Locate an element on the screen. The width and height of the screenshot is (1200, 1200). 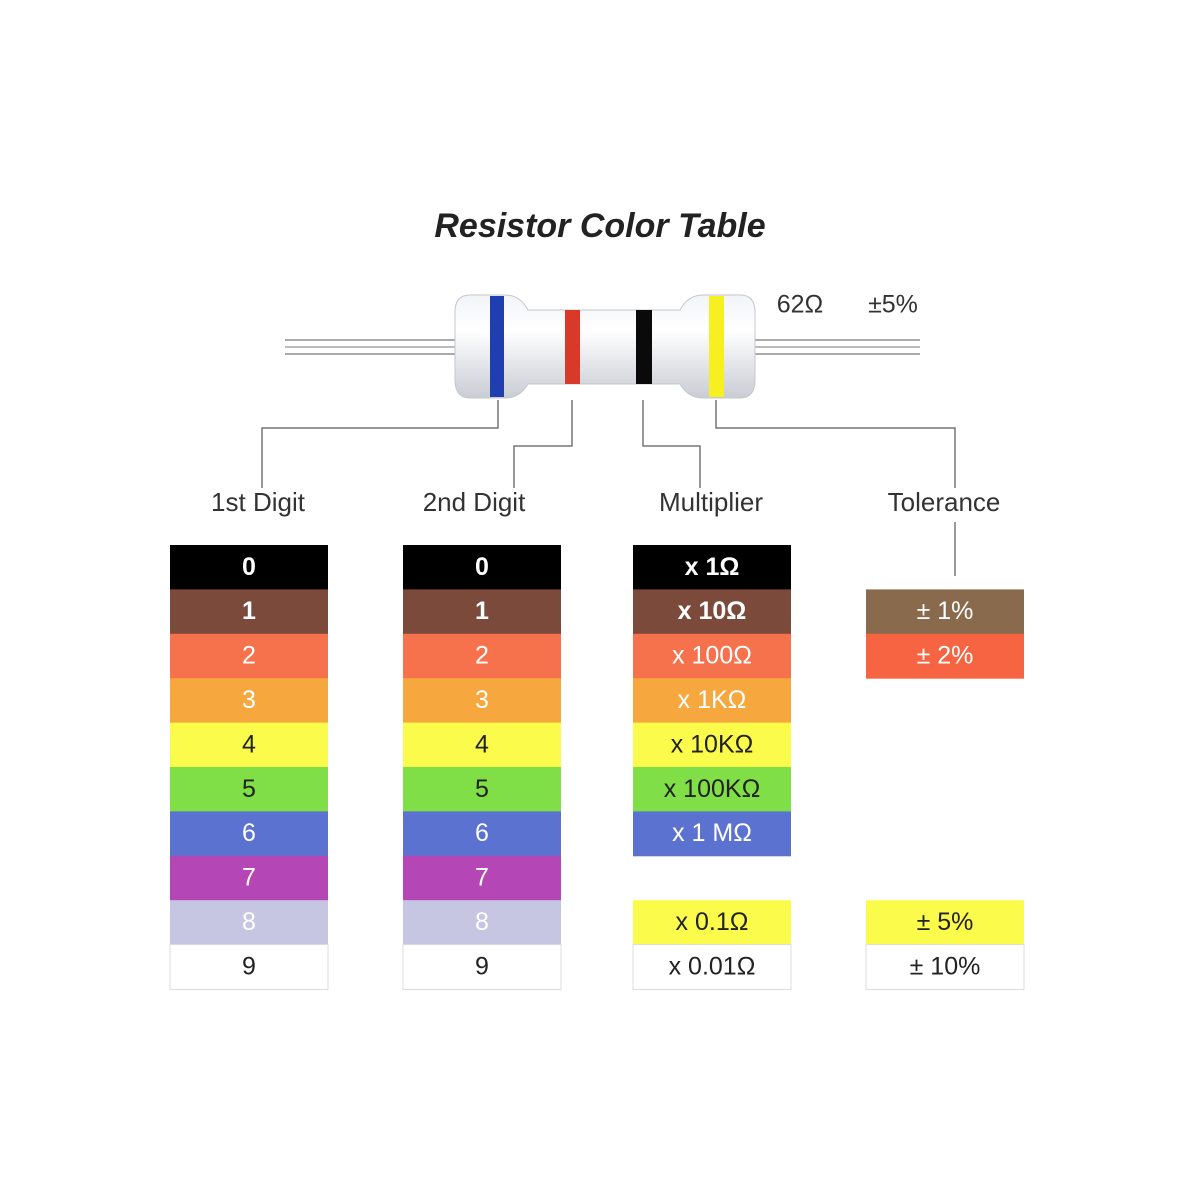
cell-label: x 10KΩ is located at coordinates (712, 744).